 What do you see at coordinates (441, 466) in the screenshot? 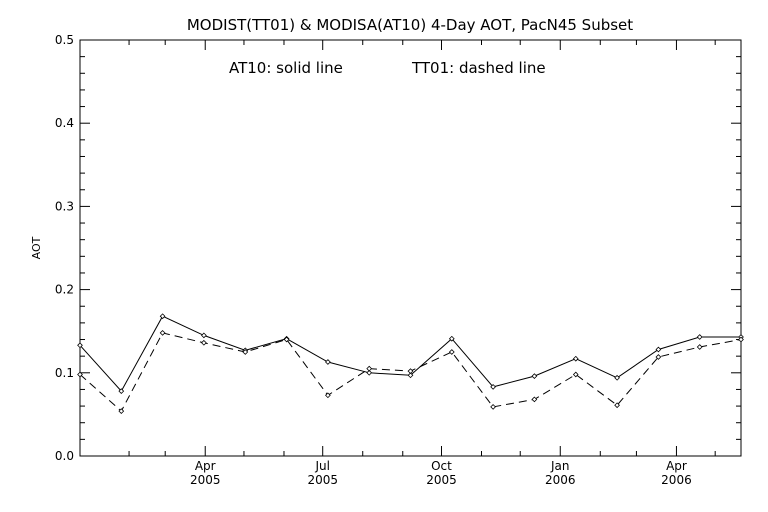
I see `x-tick-month-2: Oct` at bounding box center [441, 466].